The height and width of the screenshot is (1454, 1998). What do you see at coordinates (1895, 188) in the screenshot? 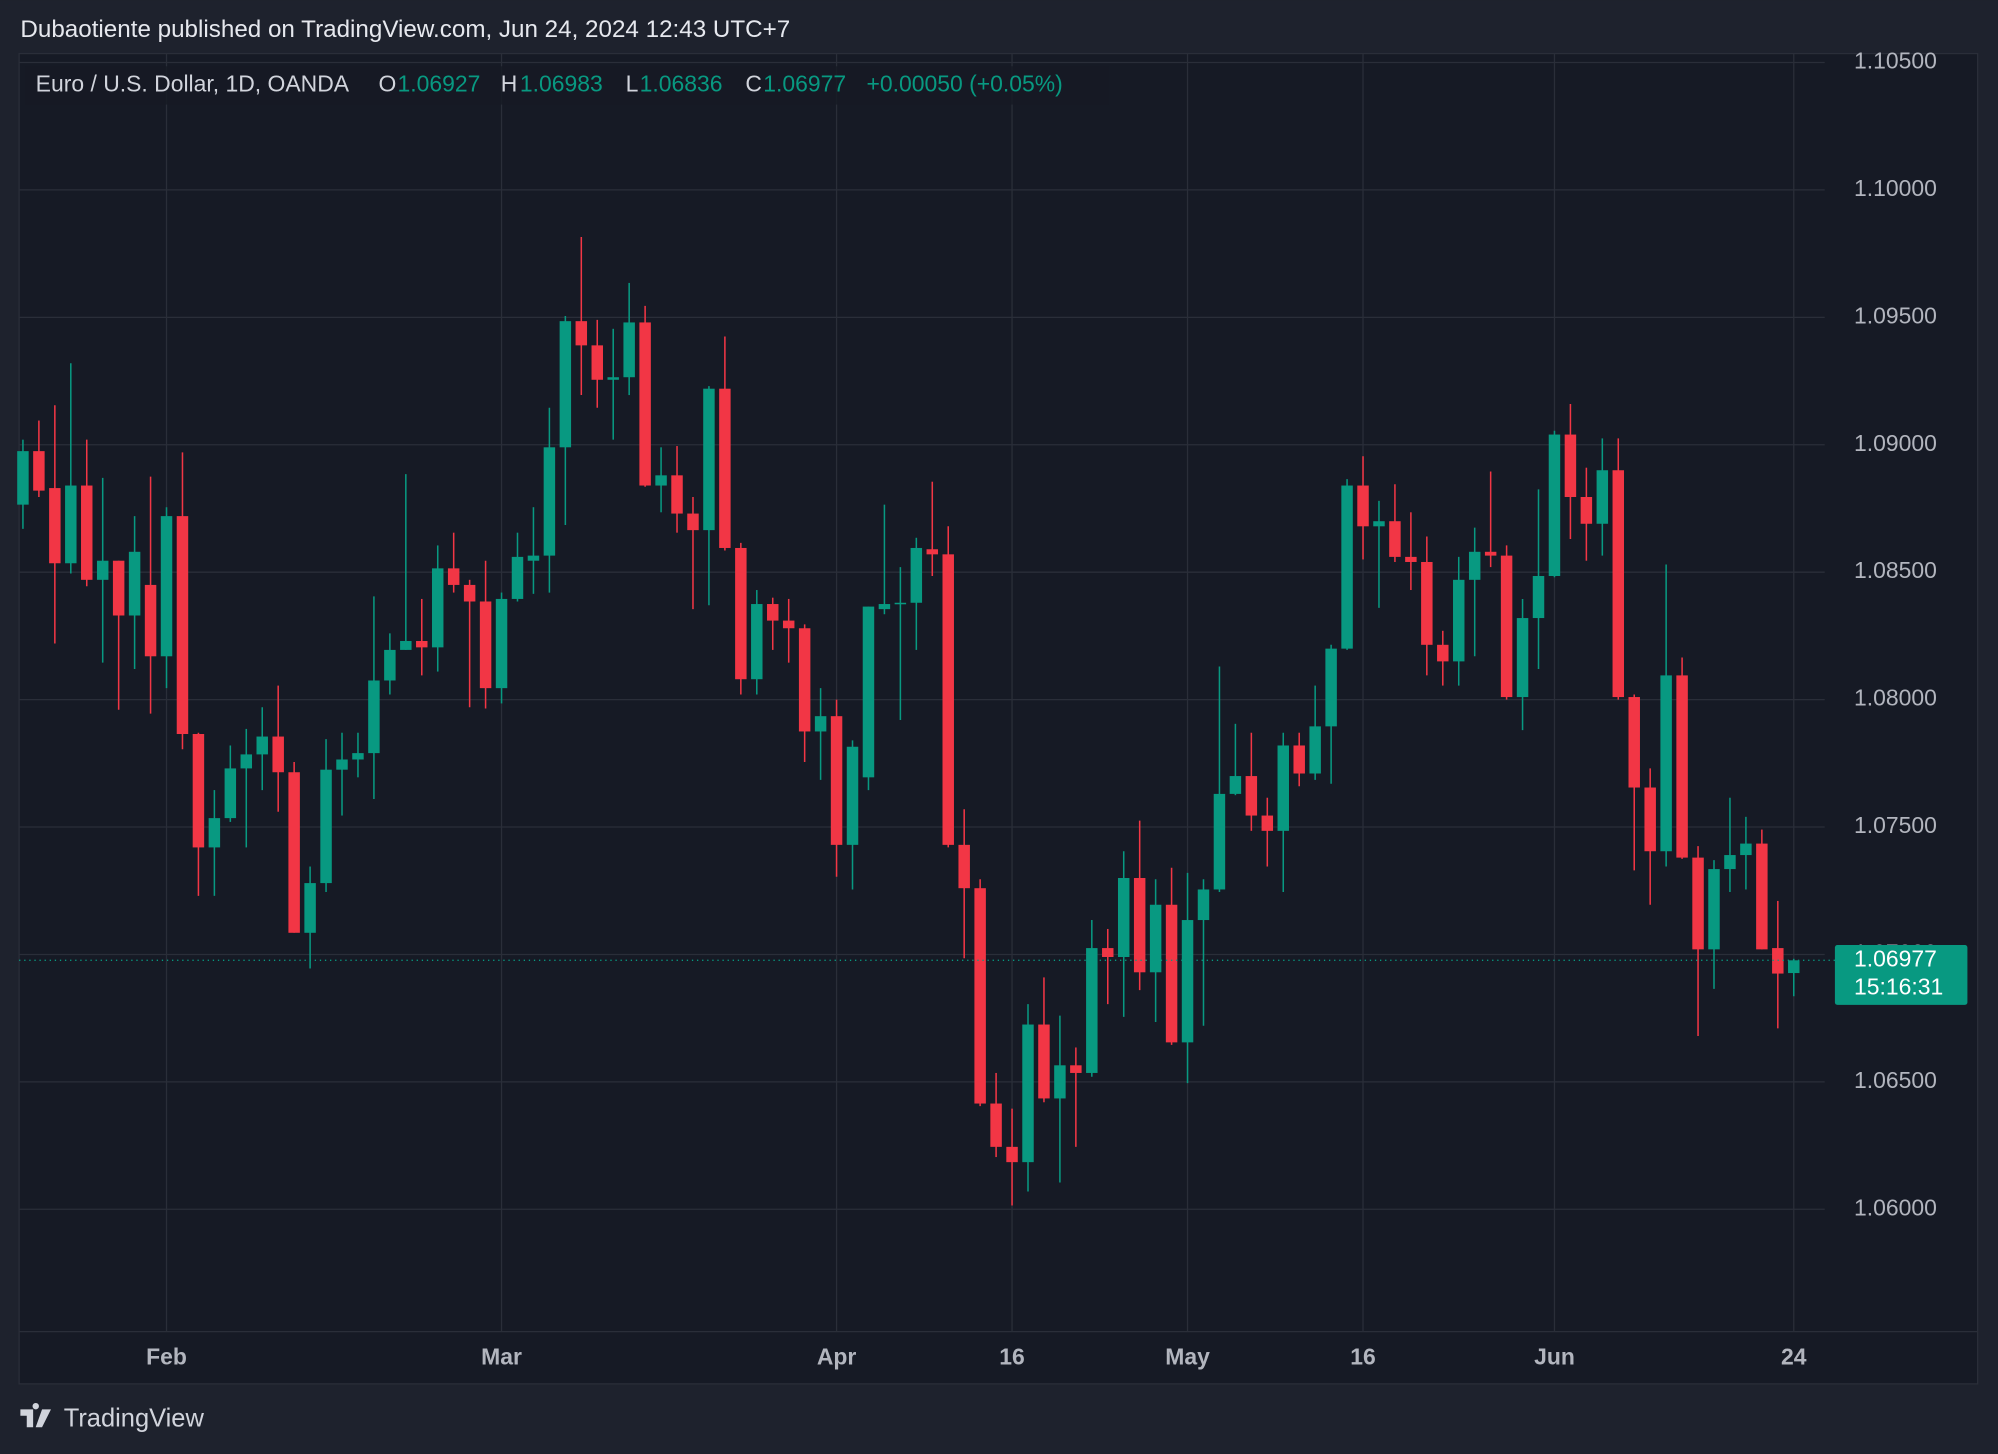
I see `y-tick-label: 1.10000` at bounding box center [1895, 188].